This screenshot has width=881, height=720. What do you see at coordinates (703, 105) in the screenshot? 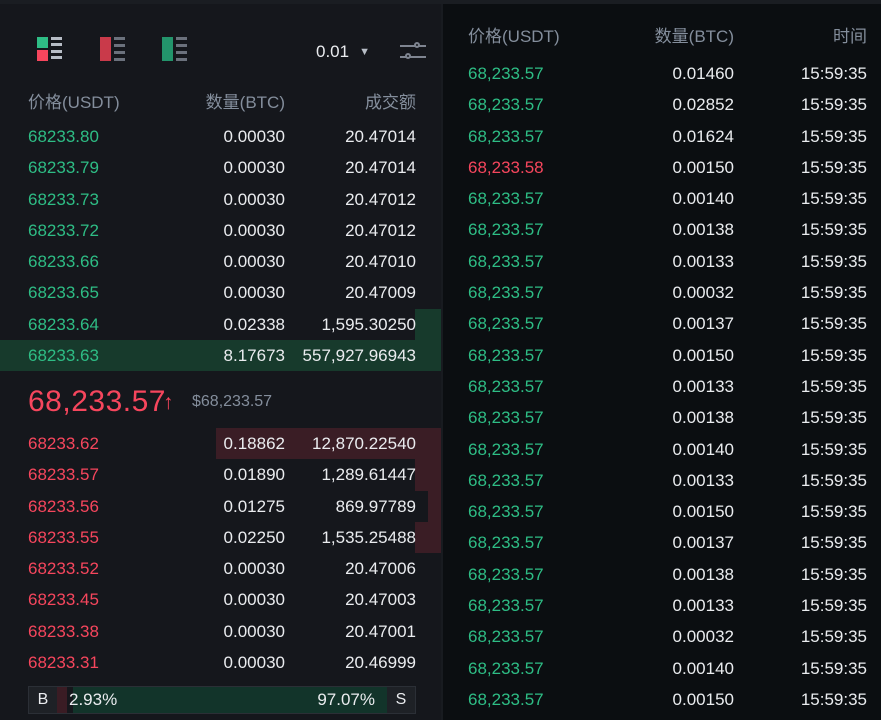
I see `trade-qty: 0.02852` at bounding box center [703, 105].